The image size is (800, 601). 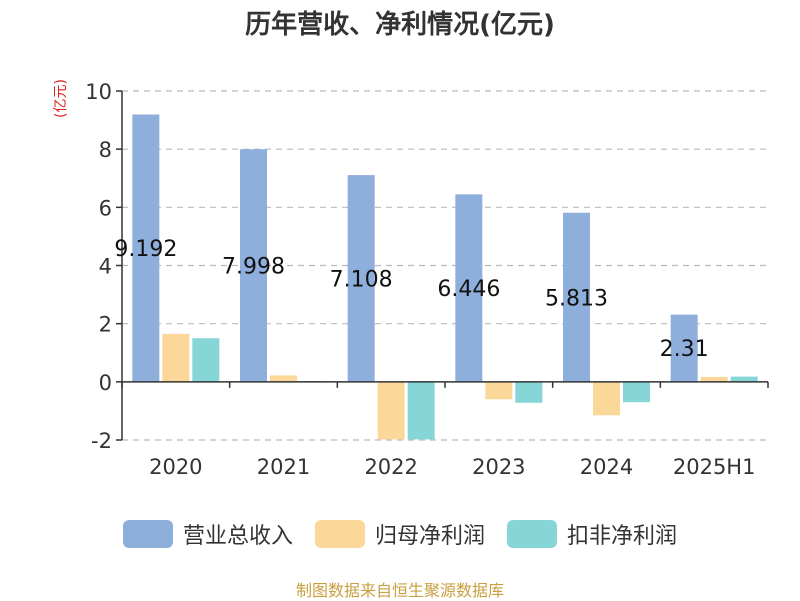 I want to click on x-tick-label: 2024, so click(x=606, y=467).